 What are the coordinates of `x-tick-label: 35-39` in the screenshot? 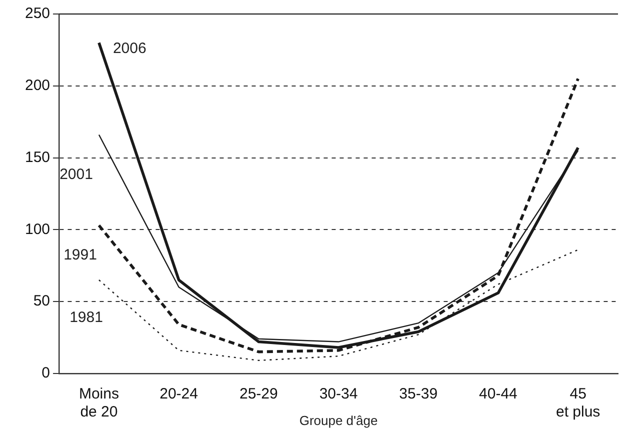 It's located at (418, 394).